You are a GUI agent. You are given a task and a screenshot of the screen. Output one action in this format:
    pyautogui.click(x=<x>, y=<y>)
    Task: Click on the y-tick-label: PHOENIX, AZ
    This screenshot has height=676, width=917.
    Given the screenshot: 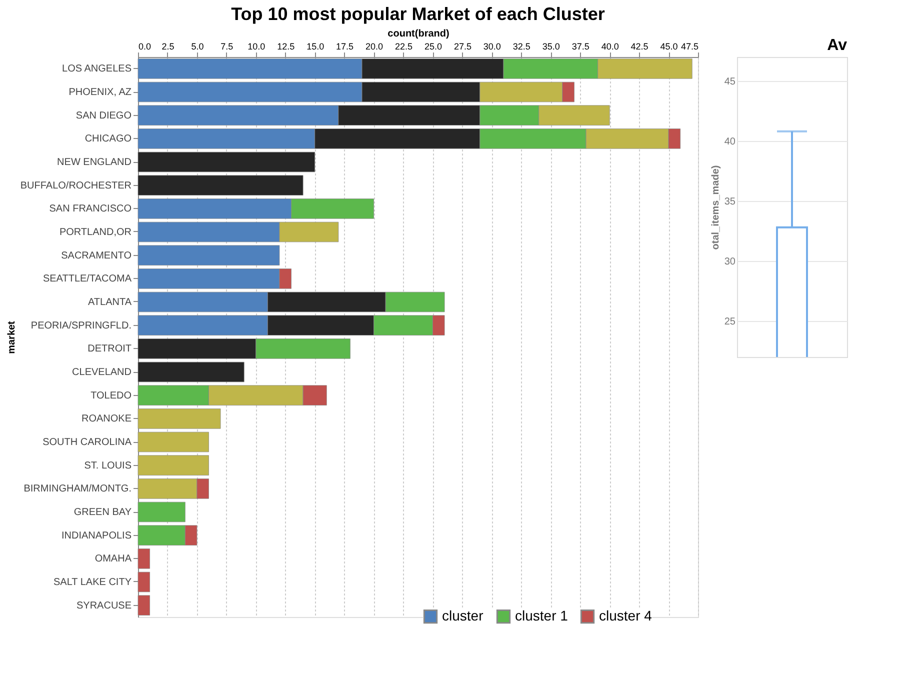 What is the action you would take?
    pyautogui.click(x=100, y=92)
    